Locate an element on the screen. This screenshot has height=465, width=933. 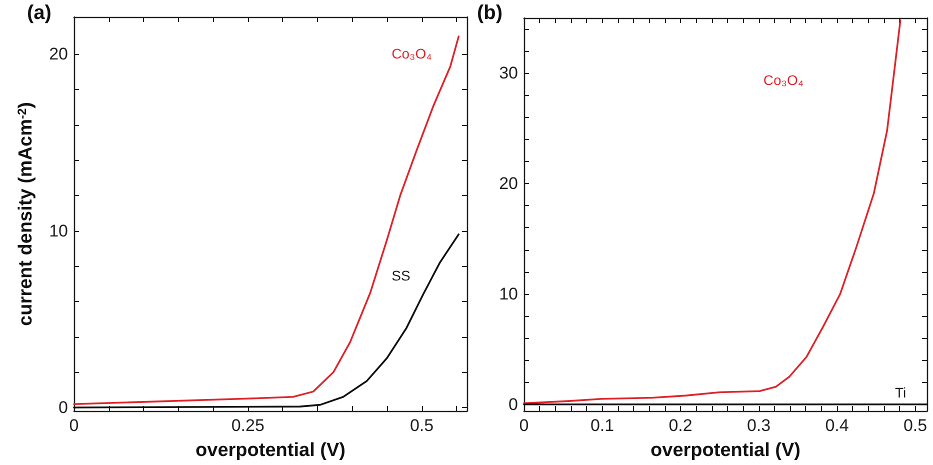
x-tick-label: 0.1 is located at coordinates (602, 425).